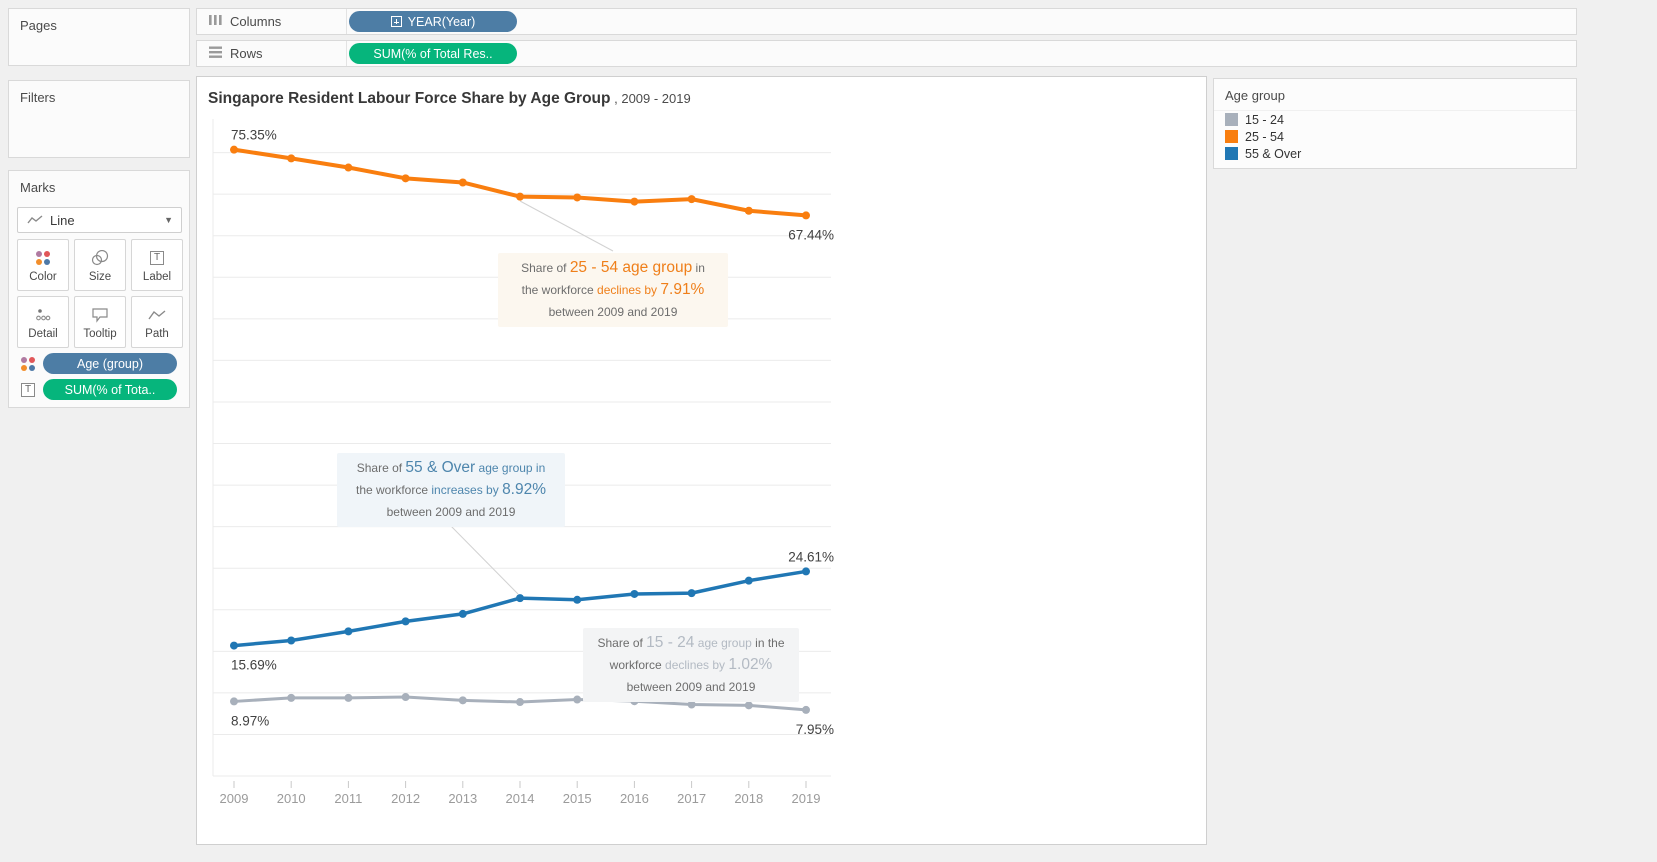 The width and height of the screenshot is (1657, 862). I want to click on x-axis-label: 2009, so click(234, 798).